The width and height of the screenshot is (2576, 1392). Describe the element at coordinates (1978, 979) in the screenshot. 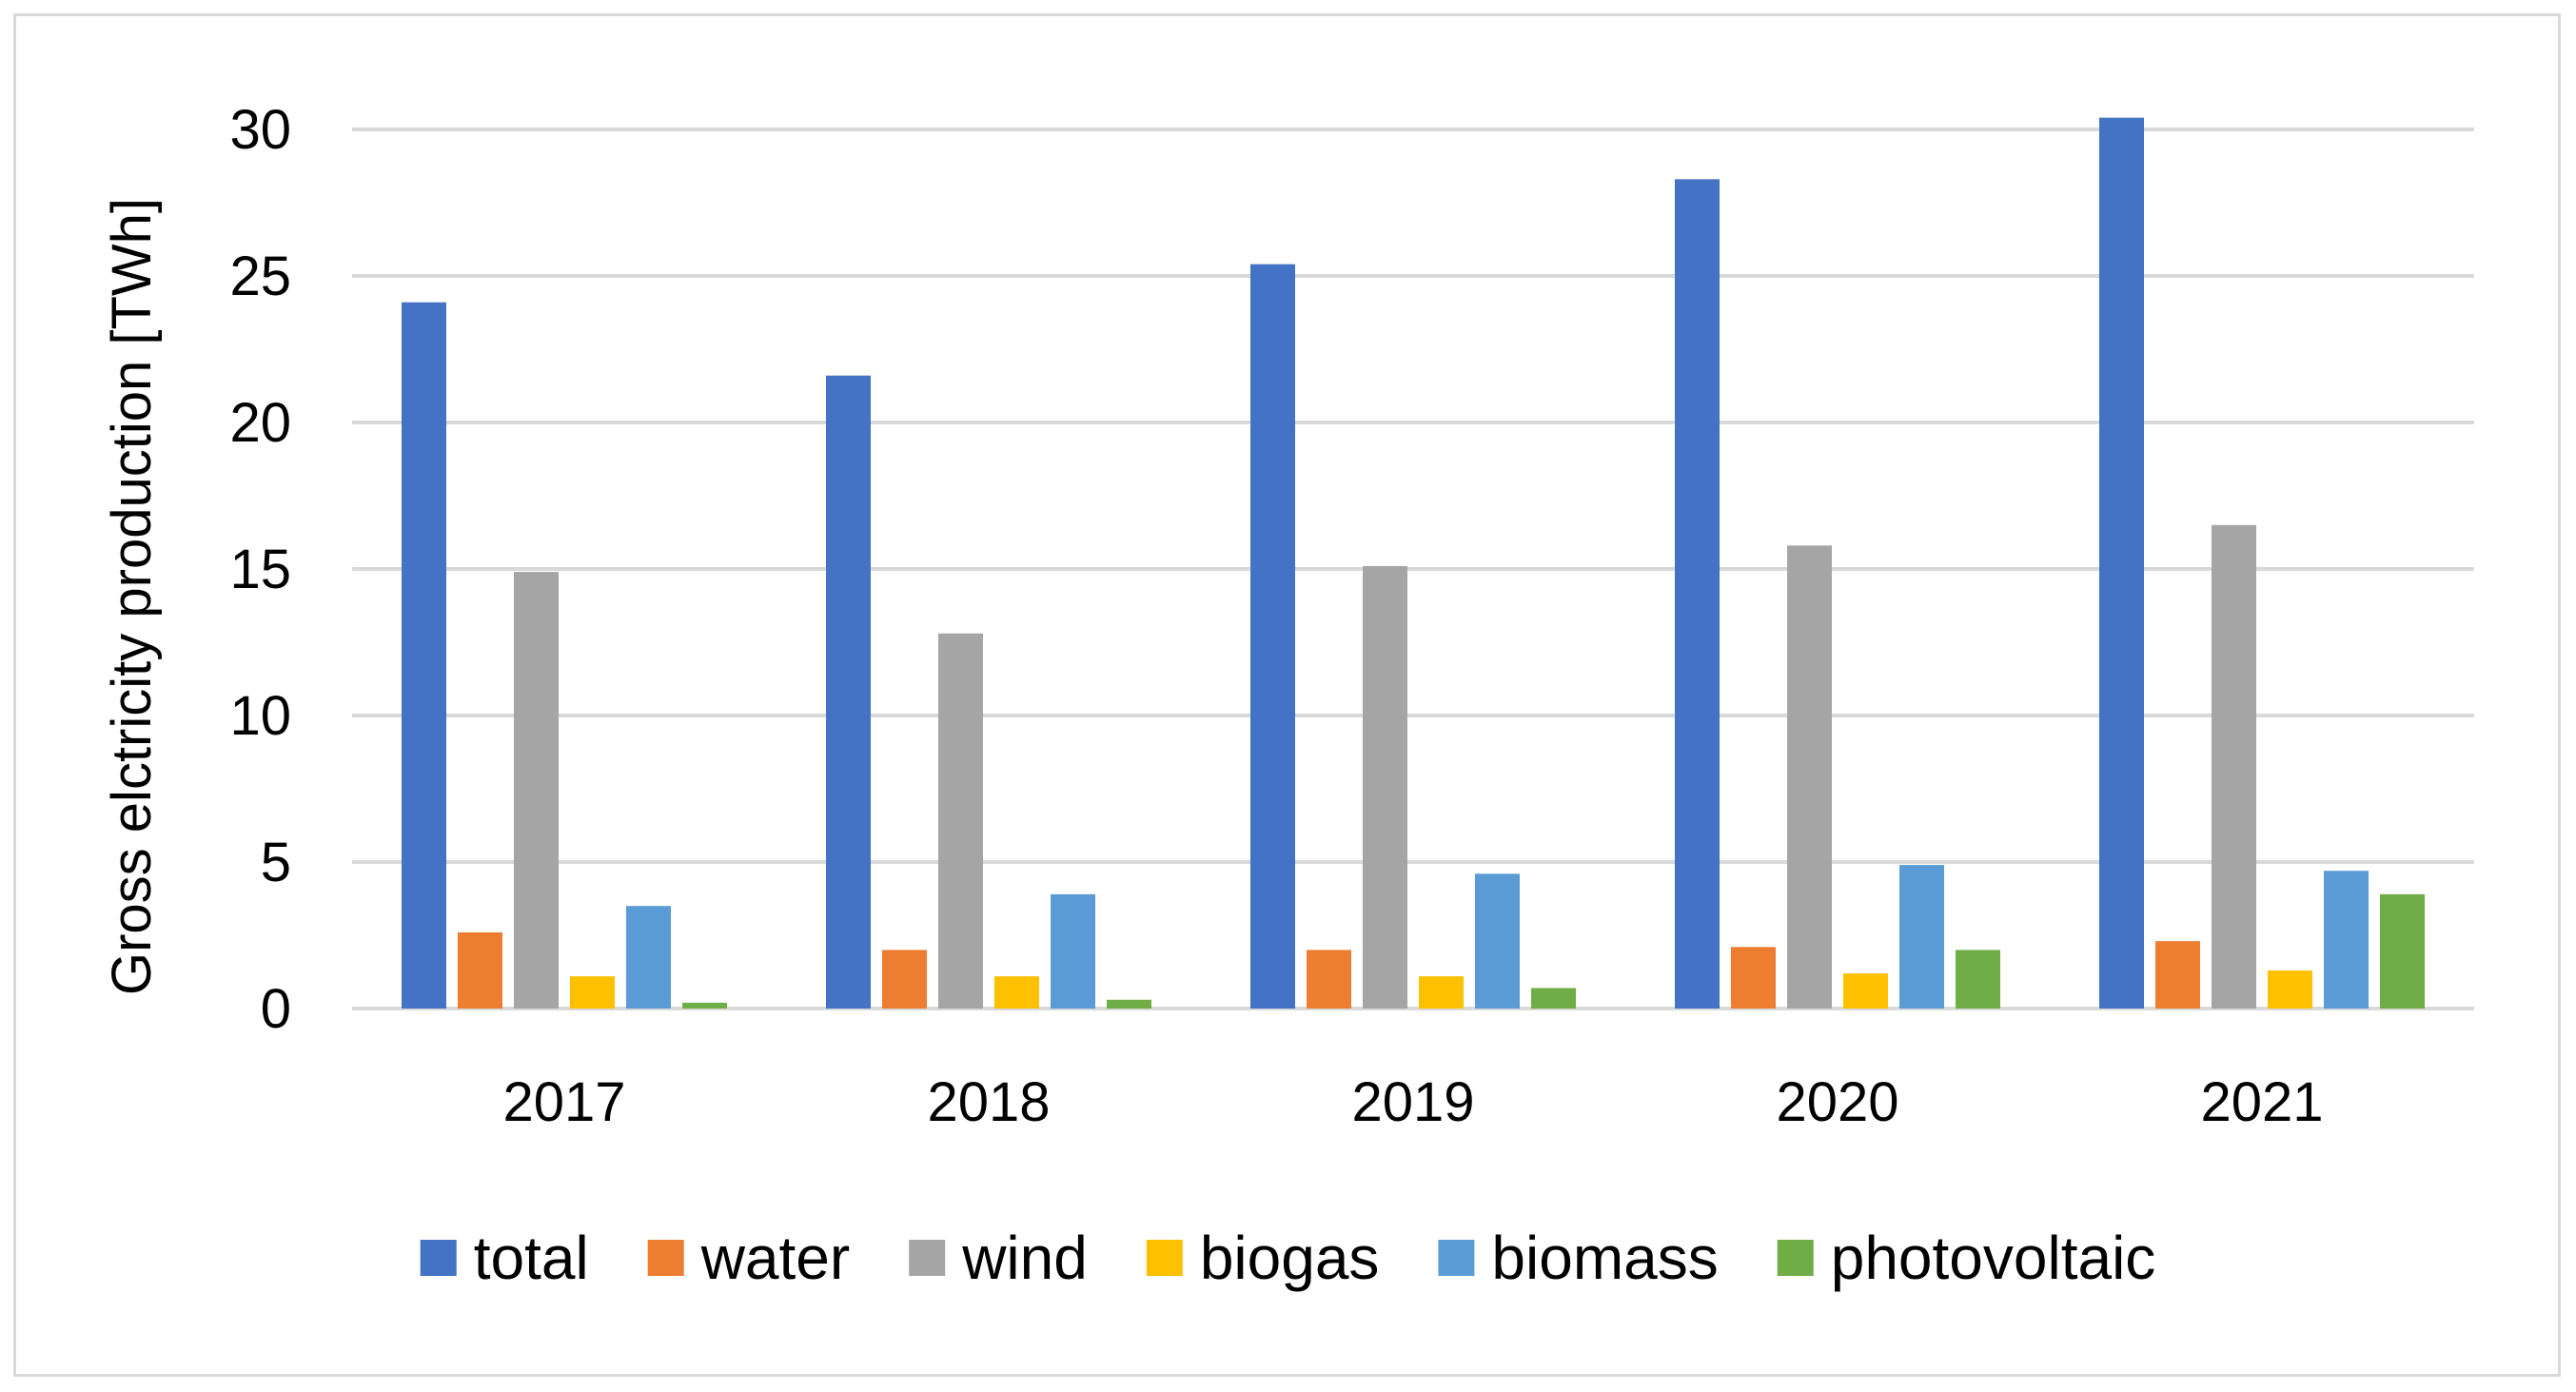

I see `bar-photovoltaic-2020` at that location.